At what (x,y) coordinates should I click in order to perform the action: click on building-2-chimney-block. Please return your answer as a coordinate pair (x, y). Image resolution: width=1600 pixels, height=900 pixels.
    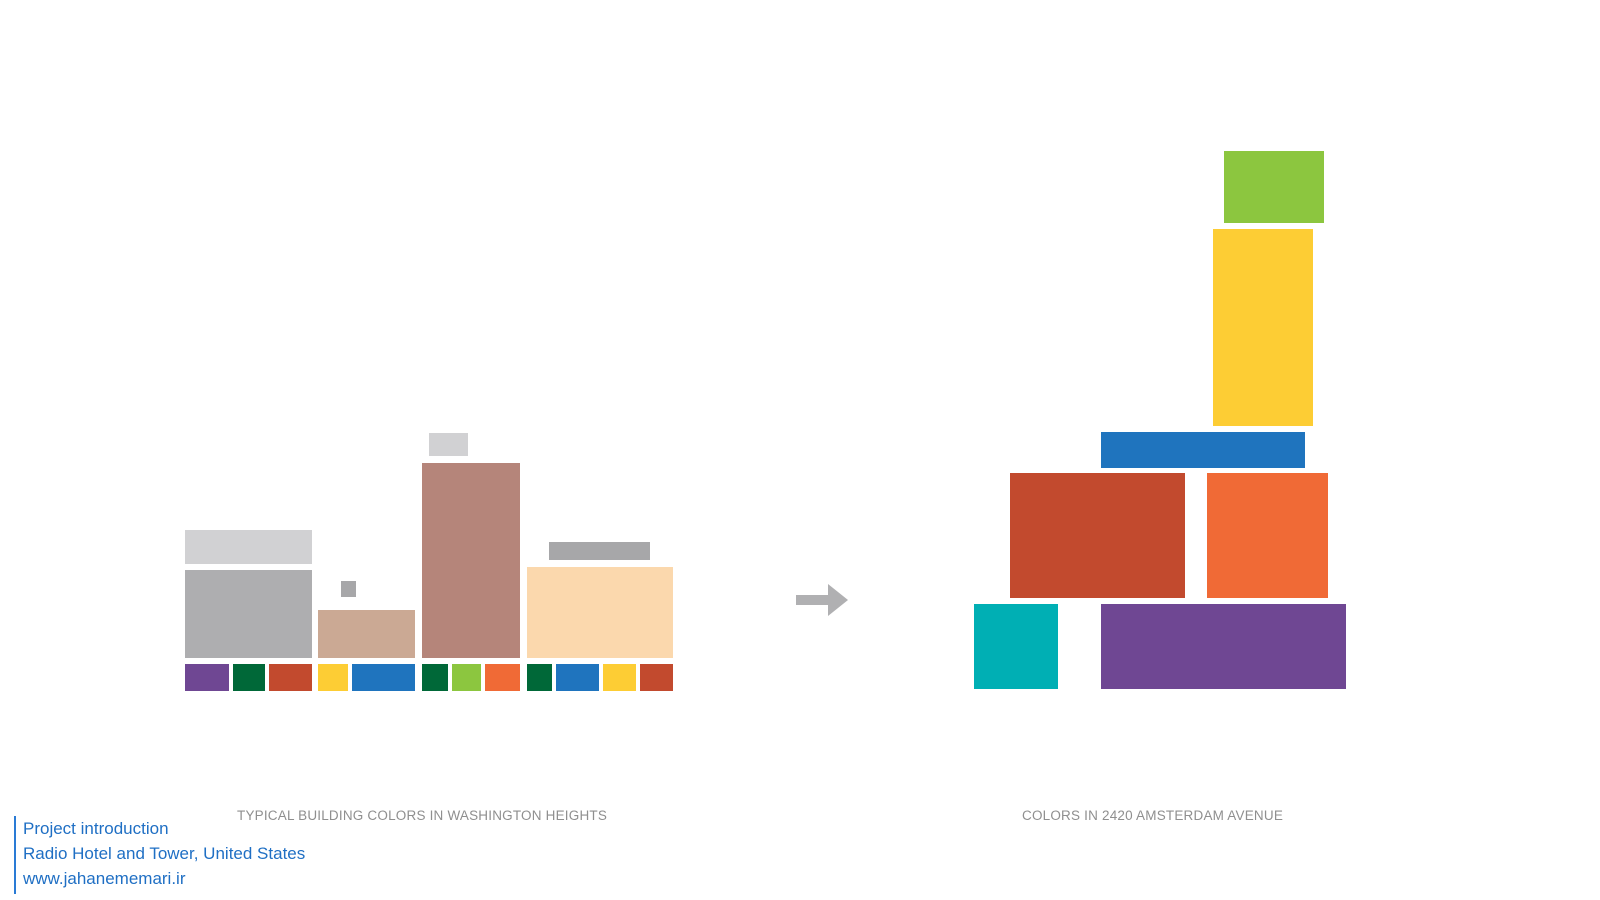
    Looking at the image, I should click on (348, 589).